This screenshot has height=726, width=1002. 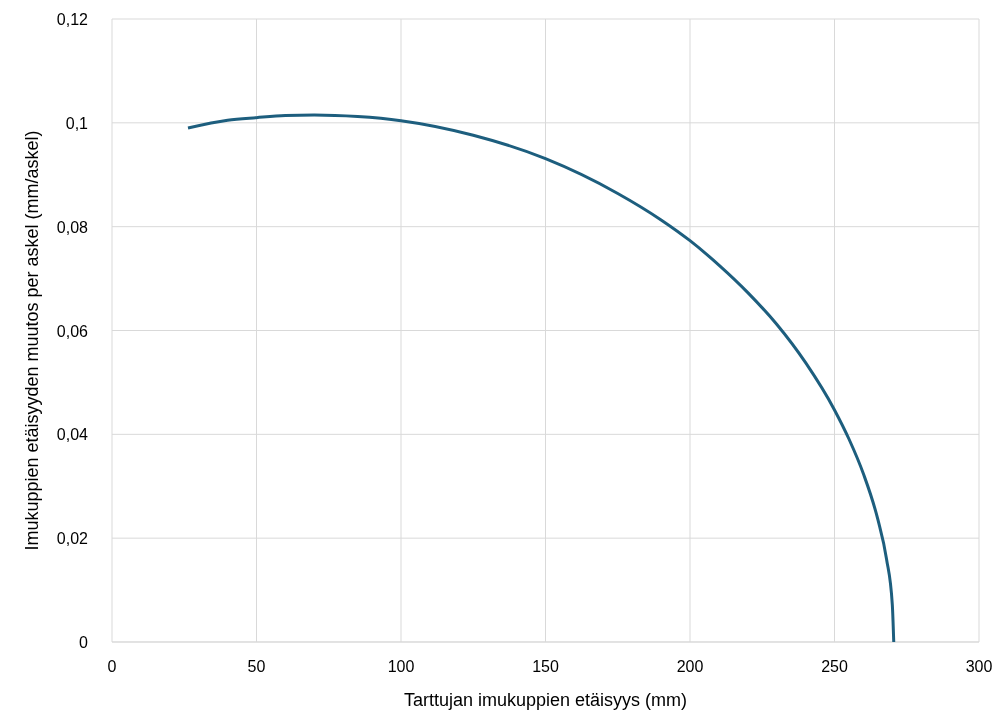 I want to click on y-tick-label: 0, so click(x=84, y=642).